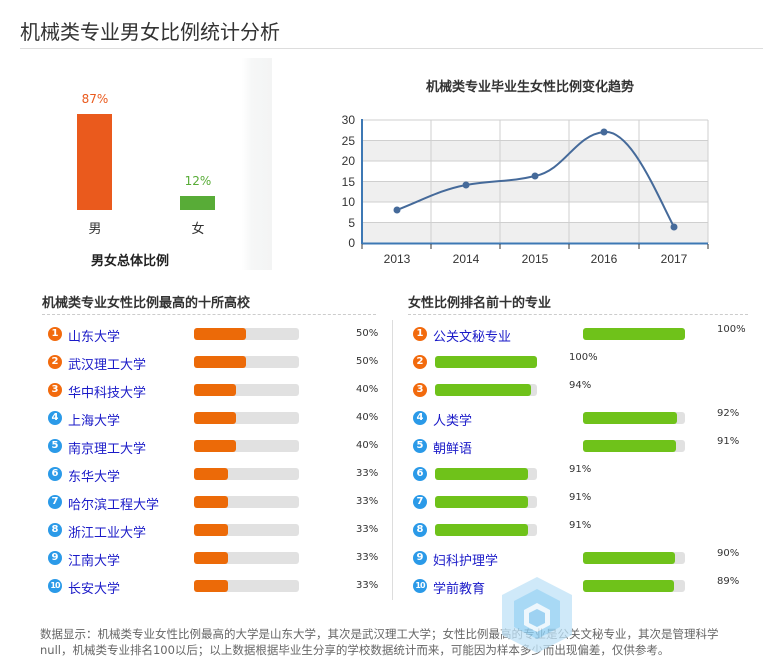 The width and height of the screenshot is (783, 669). Describe the element at coordinates (420, 390) in the screenshot. I see `rank-badge-icon: 3` at that location.